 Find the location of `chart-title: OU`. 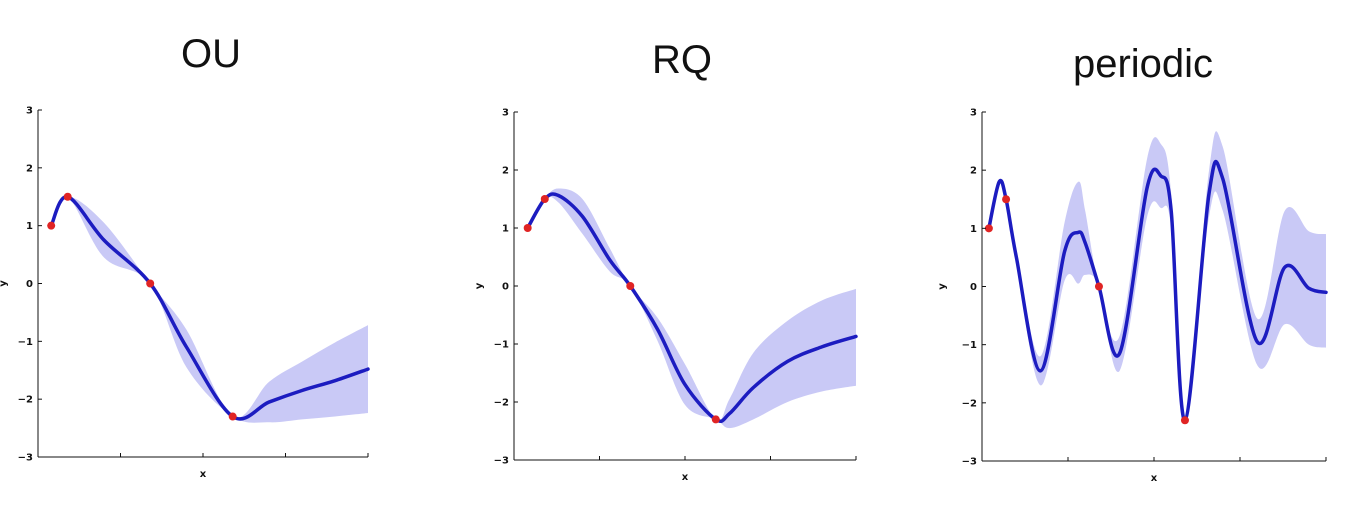

chart-title: OU is located at coordinates (211, 54).